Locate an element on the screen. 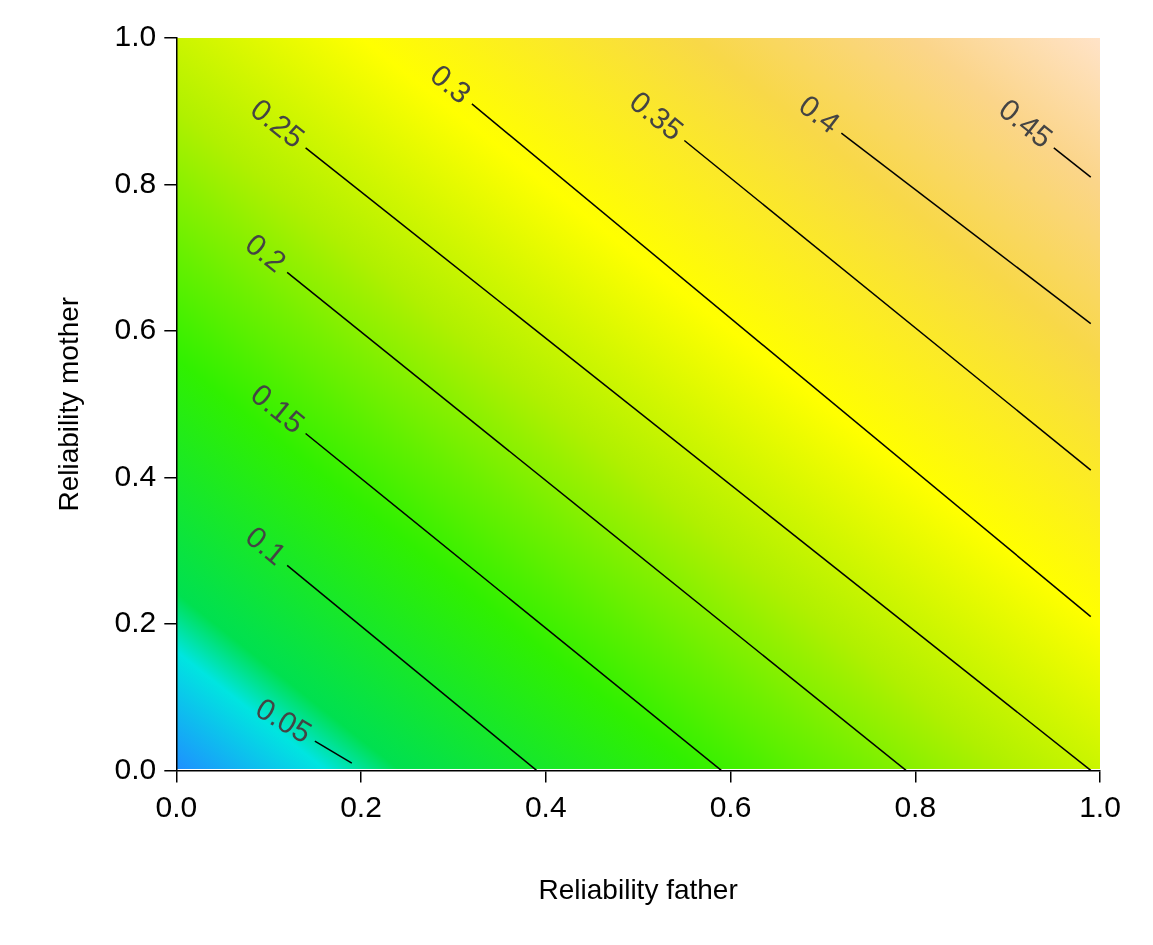 The width and height of the screenshot is (1153, 945). text: 0.15 is located at coordinates (278, 408).